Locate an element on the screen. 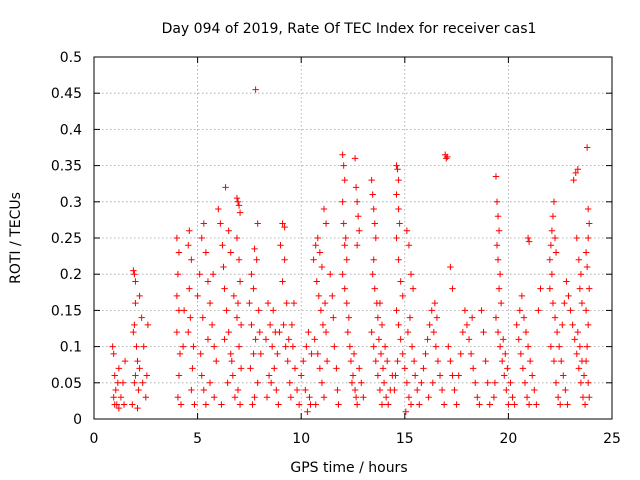  y-tick-label: 0.4 is located at coordinates (71, 130).